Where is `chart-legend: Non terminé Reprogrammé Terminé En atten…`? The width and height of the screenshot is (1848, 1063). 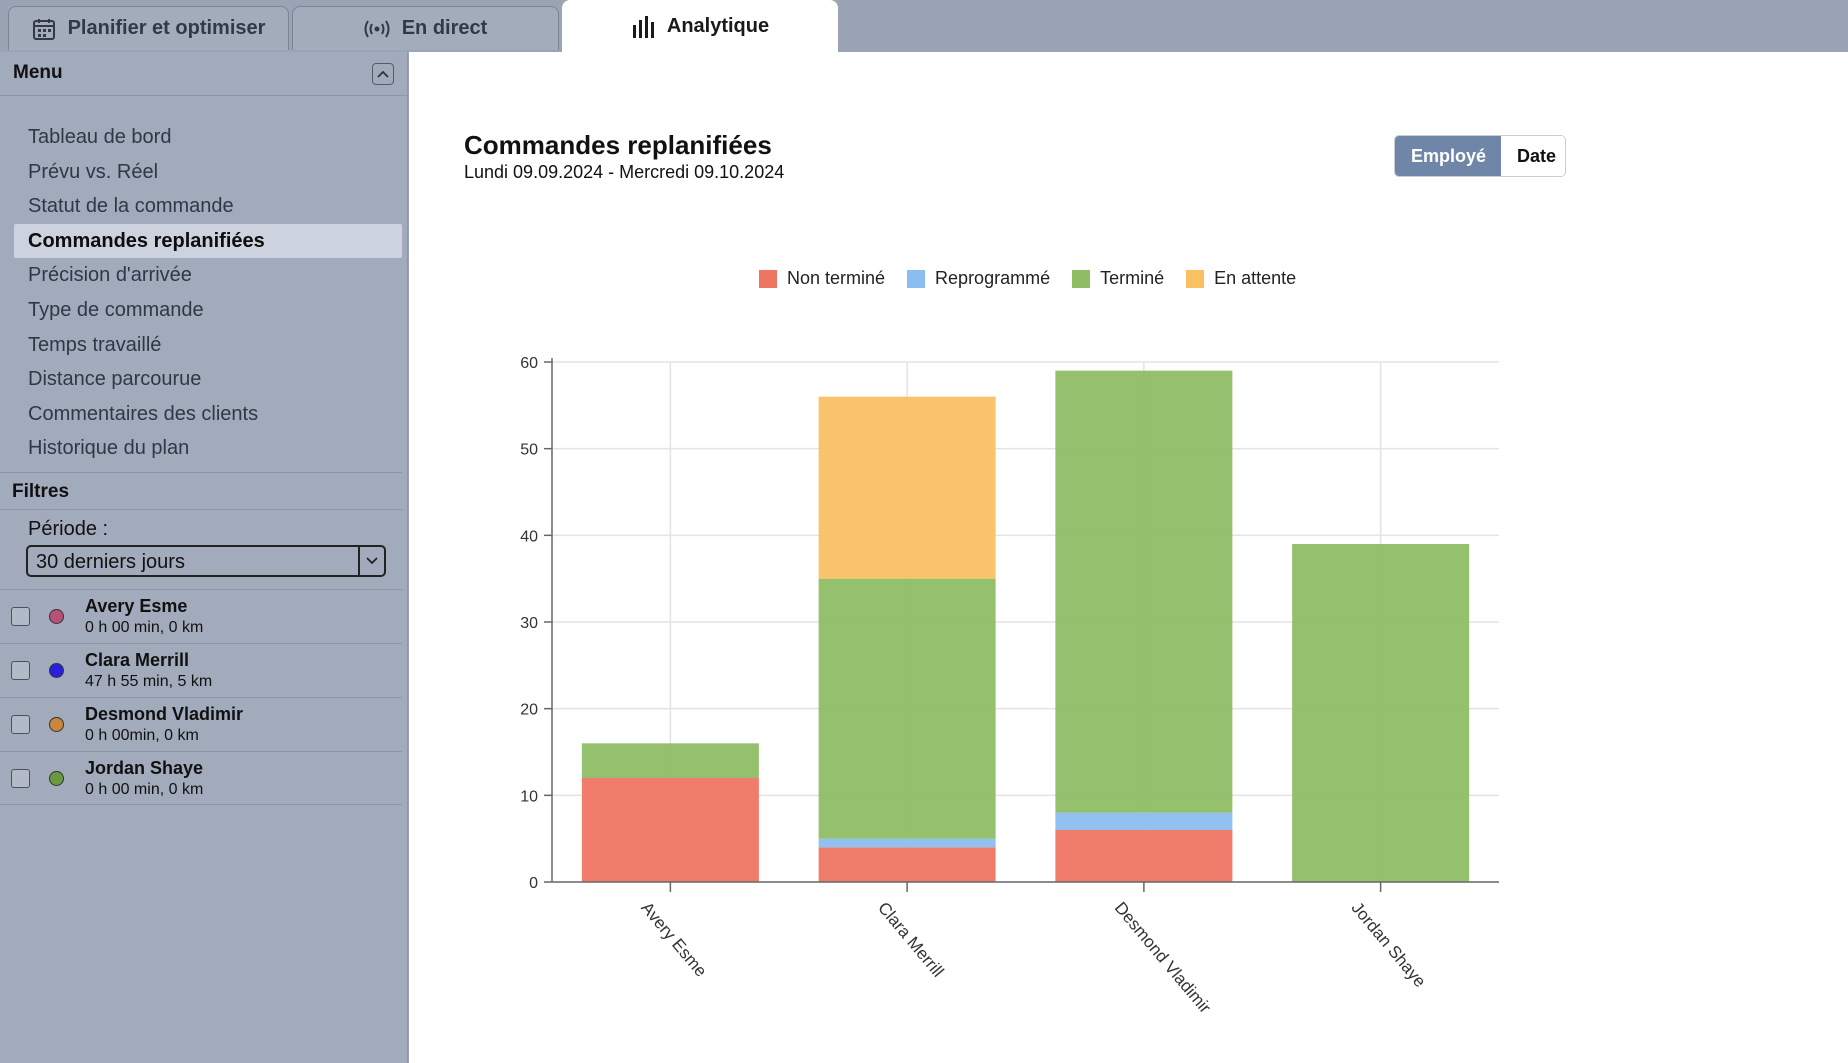
chart-legend: Non terminé Reprogrammé Terminé En atten… is located at coordinates (1027, 278).